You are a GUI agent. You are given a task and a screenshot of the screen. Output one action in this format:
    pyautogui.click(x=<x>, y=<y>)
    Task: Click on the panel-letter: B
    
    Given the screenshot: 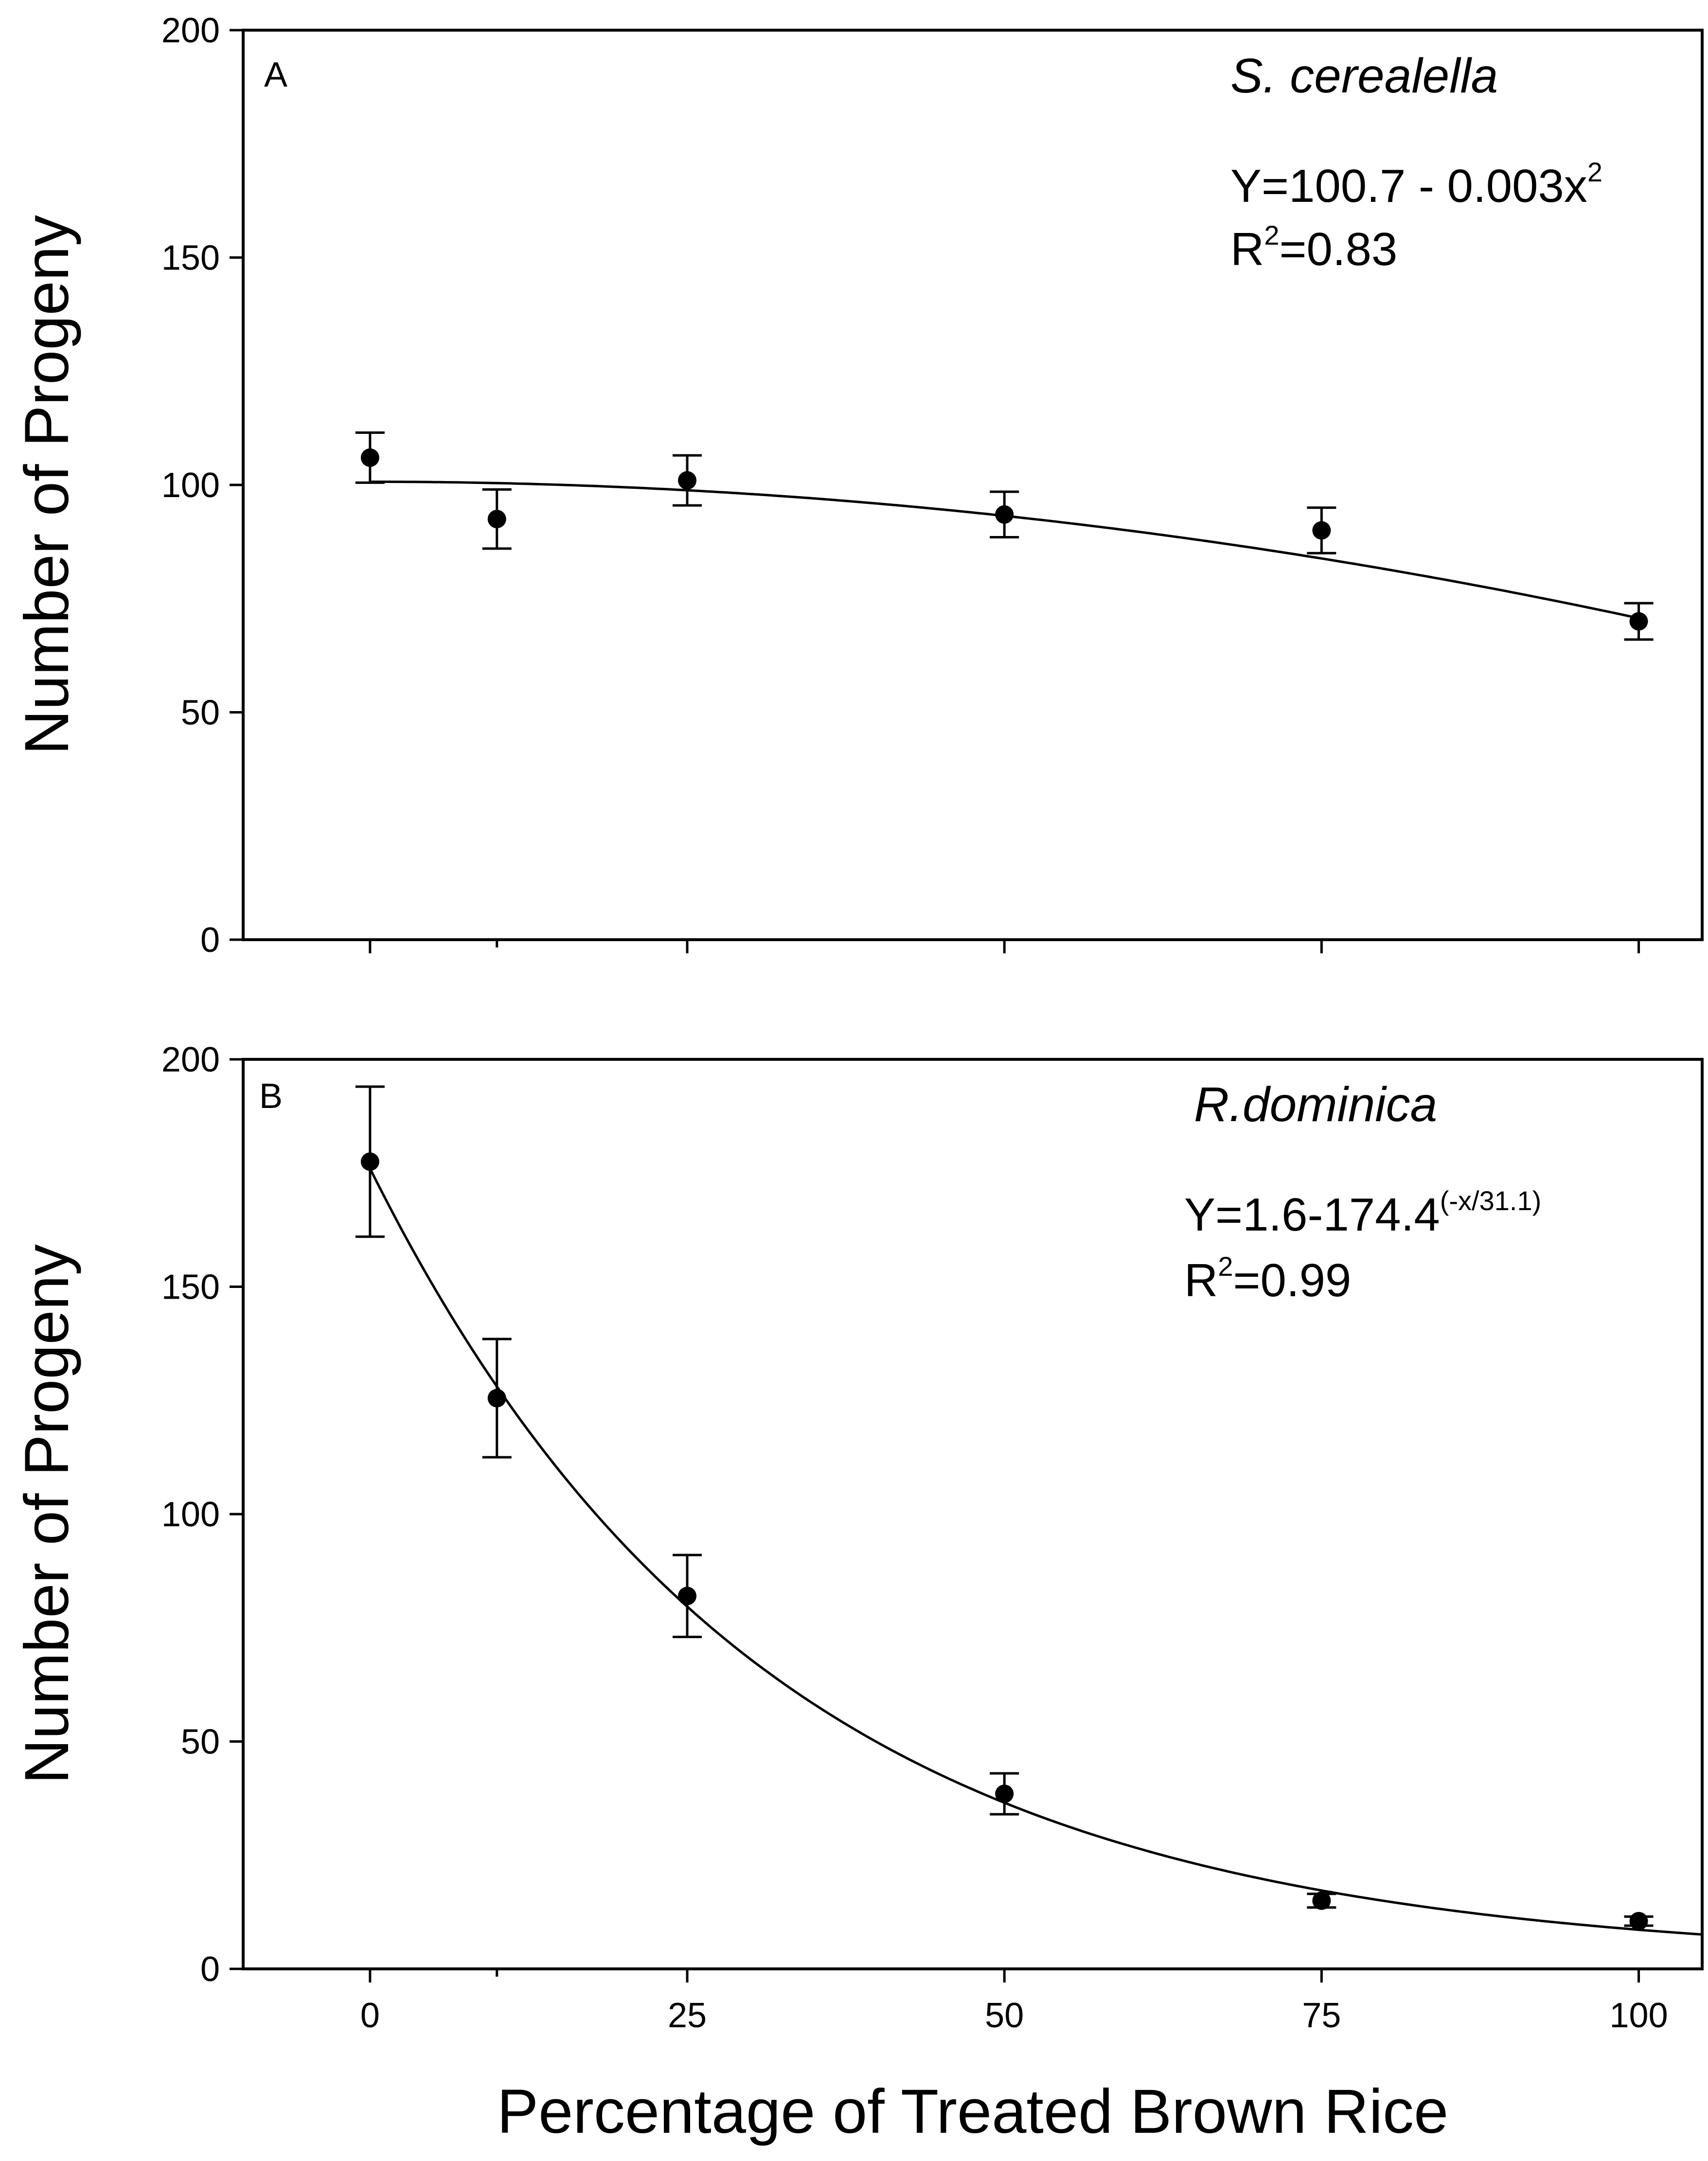 What is the action you would take?
    pyautogui.click(x=271, y=1096)
    